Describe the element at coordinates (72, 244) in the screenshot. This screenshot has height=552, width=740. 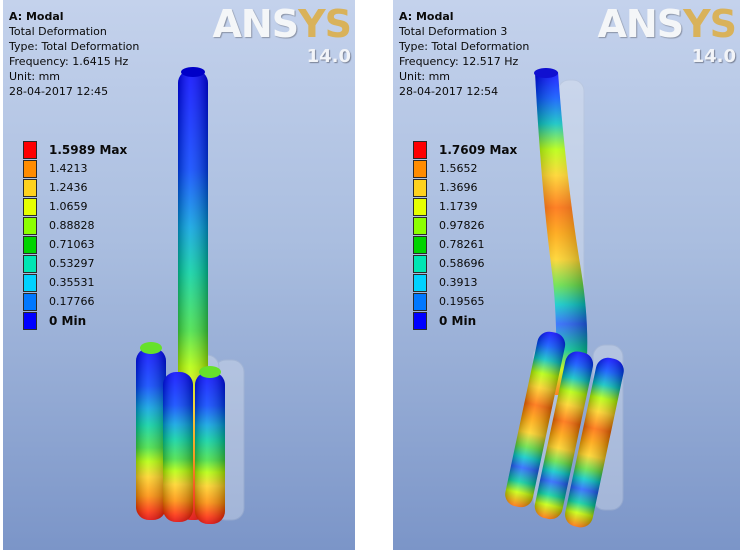
I see `legend-label: 0.71063` at that location.